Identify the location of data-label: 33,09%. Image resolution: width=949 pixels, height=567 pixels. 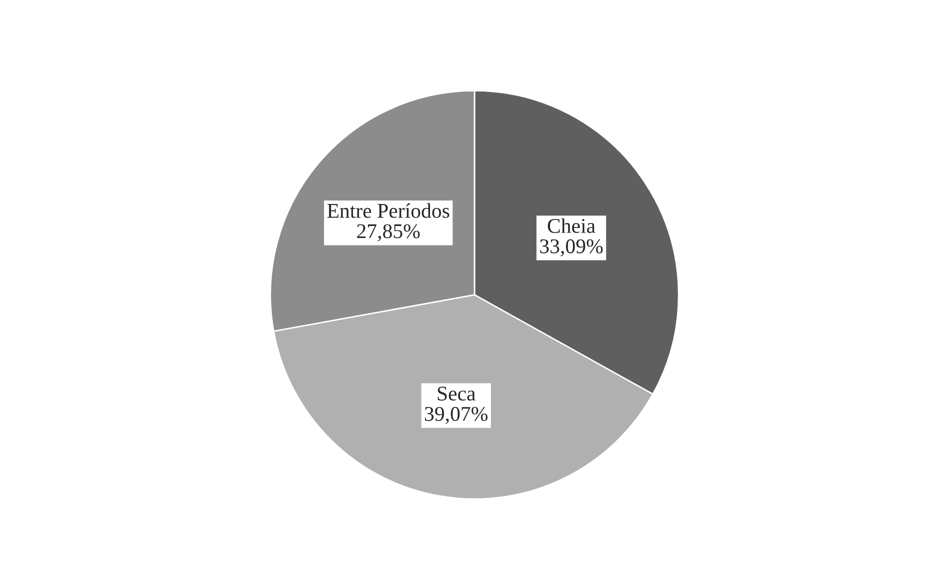
(571, 247).